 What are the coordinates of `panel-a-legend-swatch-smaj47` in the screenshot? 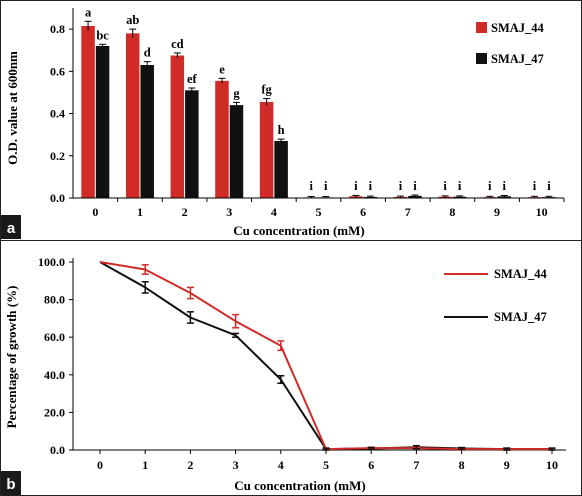 It's located at (481, 58).